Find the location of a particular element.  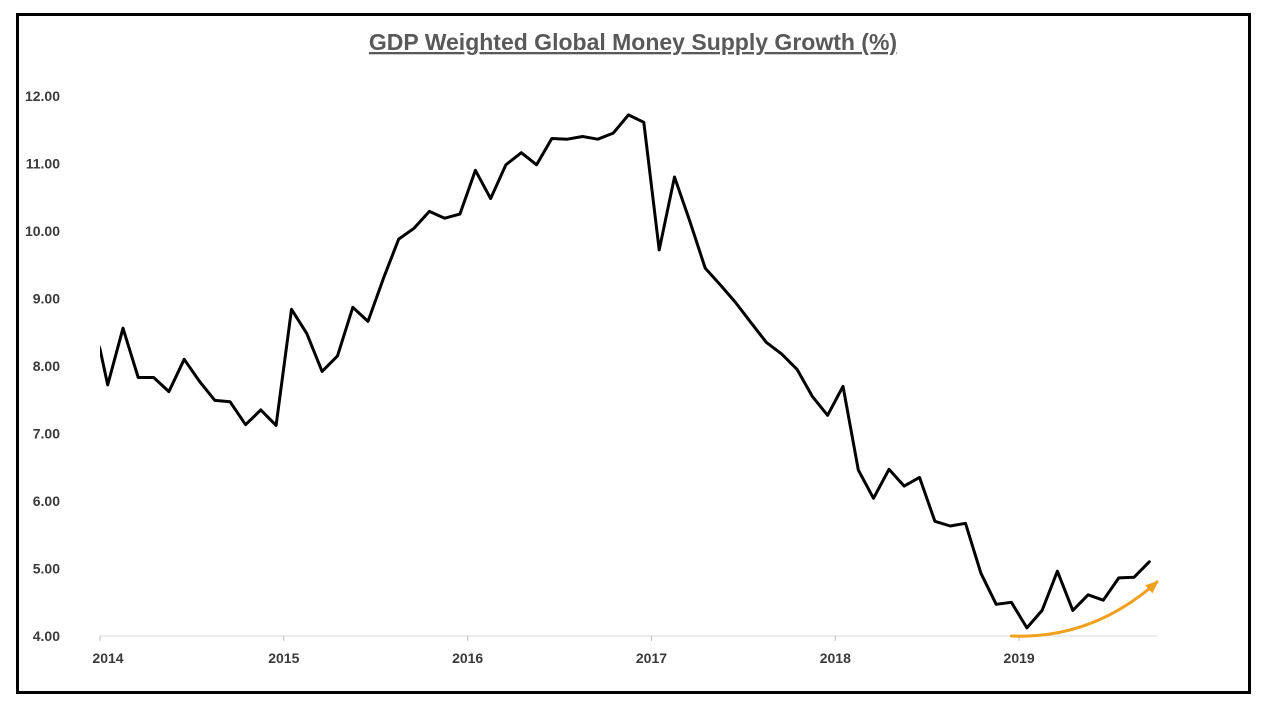

x-tick-label: 2015 is located at coordinates (283, 658).